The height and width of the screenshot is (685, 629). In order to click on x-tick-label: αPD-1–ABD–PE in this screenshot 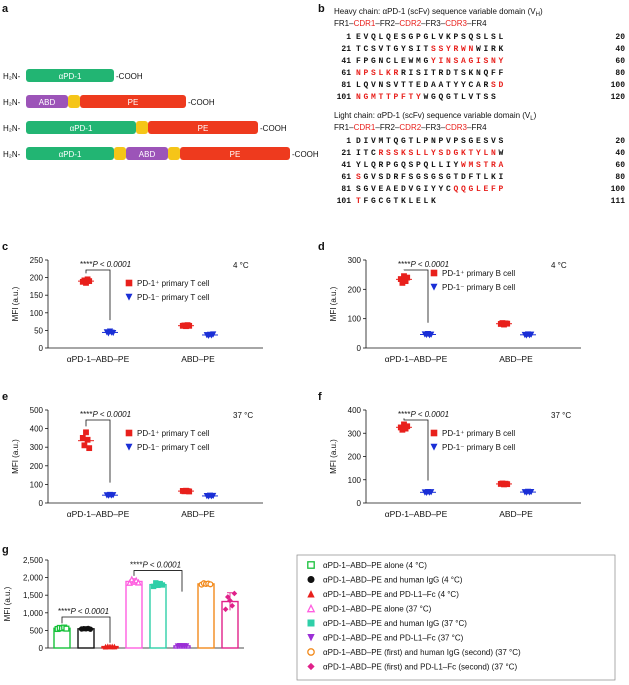, I will do `click(98, 514)`.